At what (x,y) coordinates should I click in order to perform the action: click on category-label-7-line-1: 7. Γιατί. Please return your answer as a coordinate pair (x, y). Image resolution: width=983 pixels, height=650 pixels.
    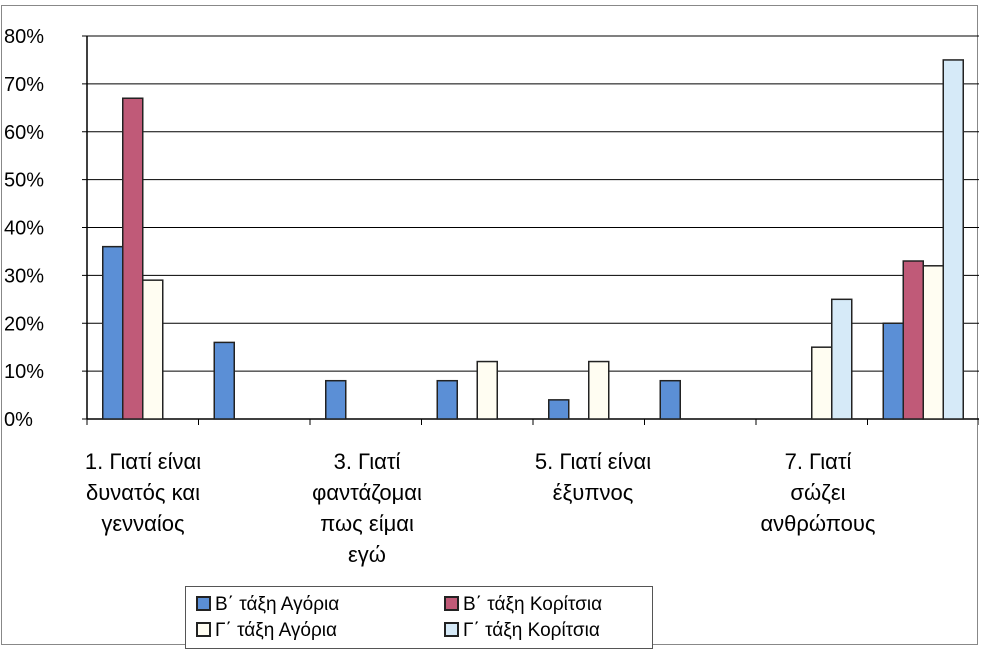
    Looking at the image, I should click on (818, 461).